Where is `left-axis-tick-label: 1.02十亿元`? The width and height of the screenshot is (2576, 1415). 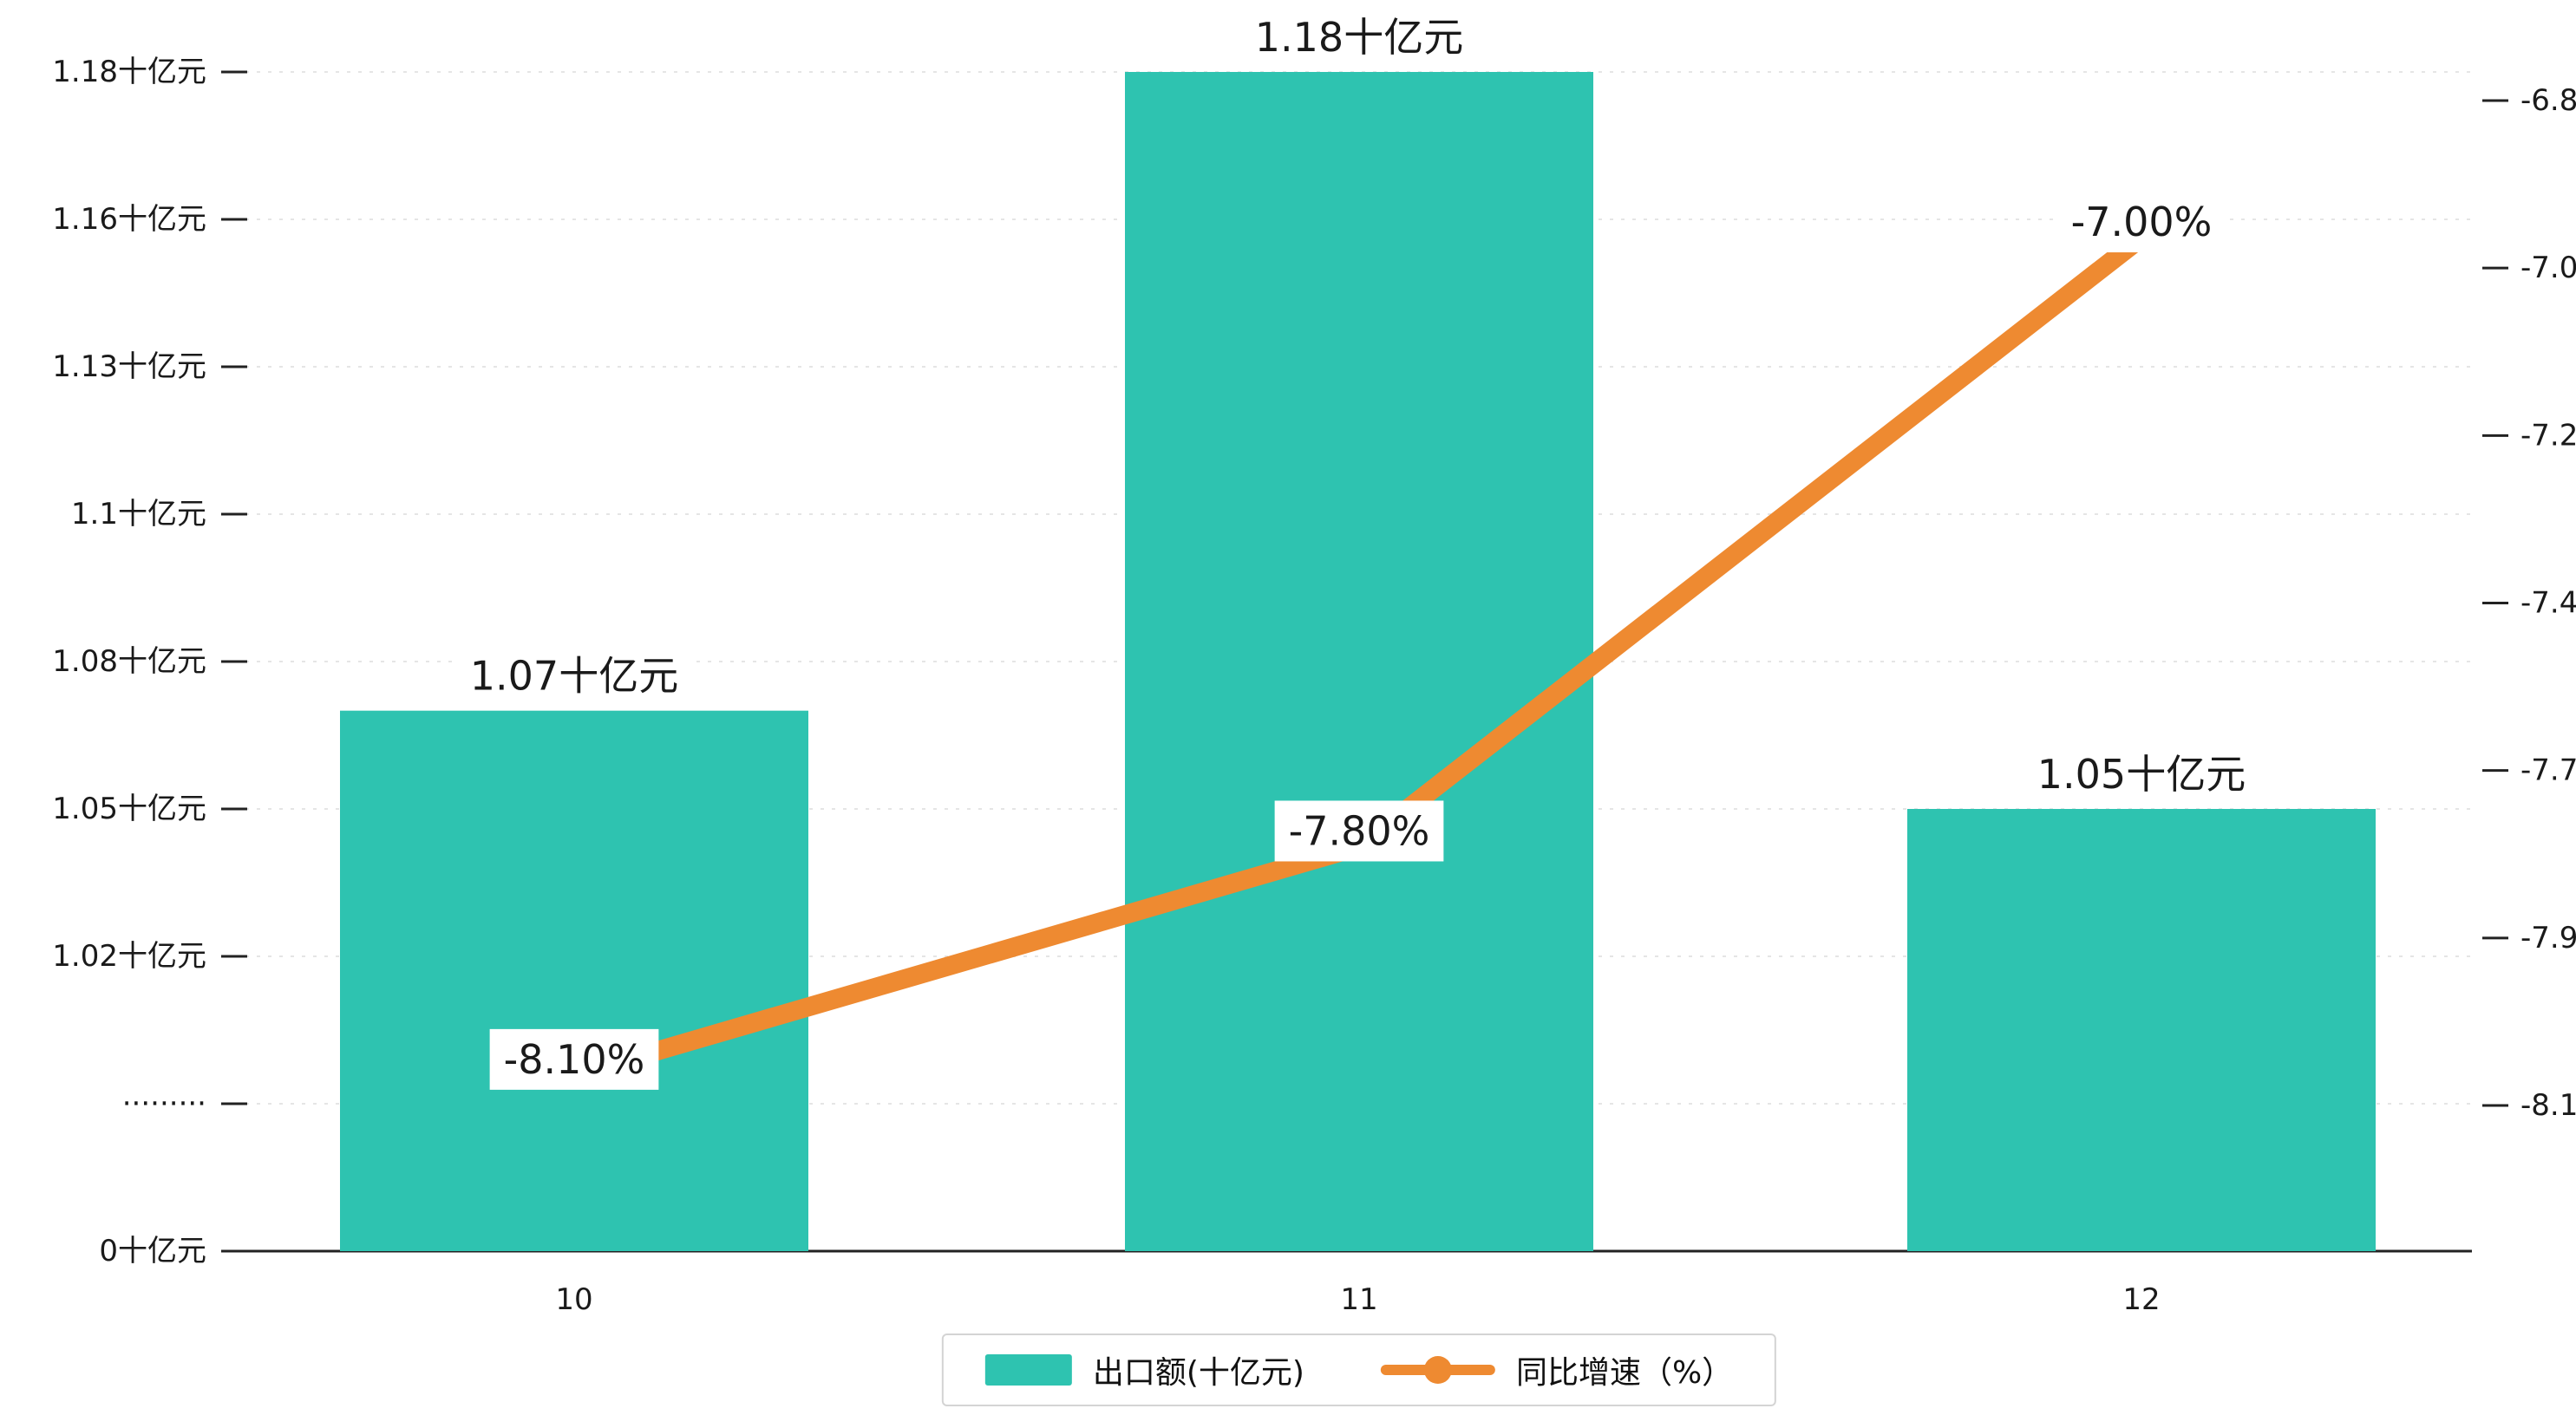 left-axis-tick-label: 1.02十亿元 is located at coordinates (129, 956).